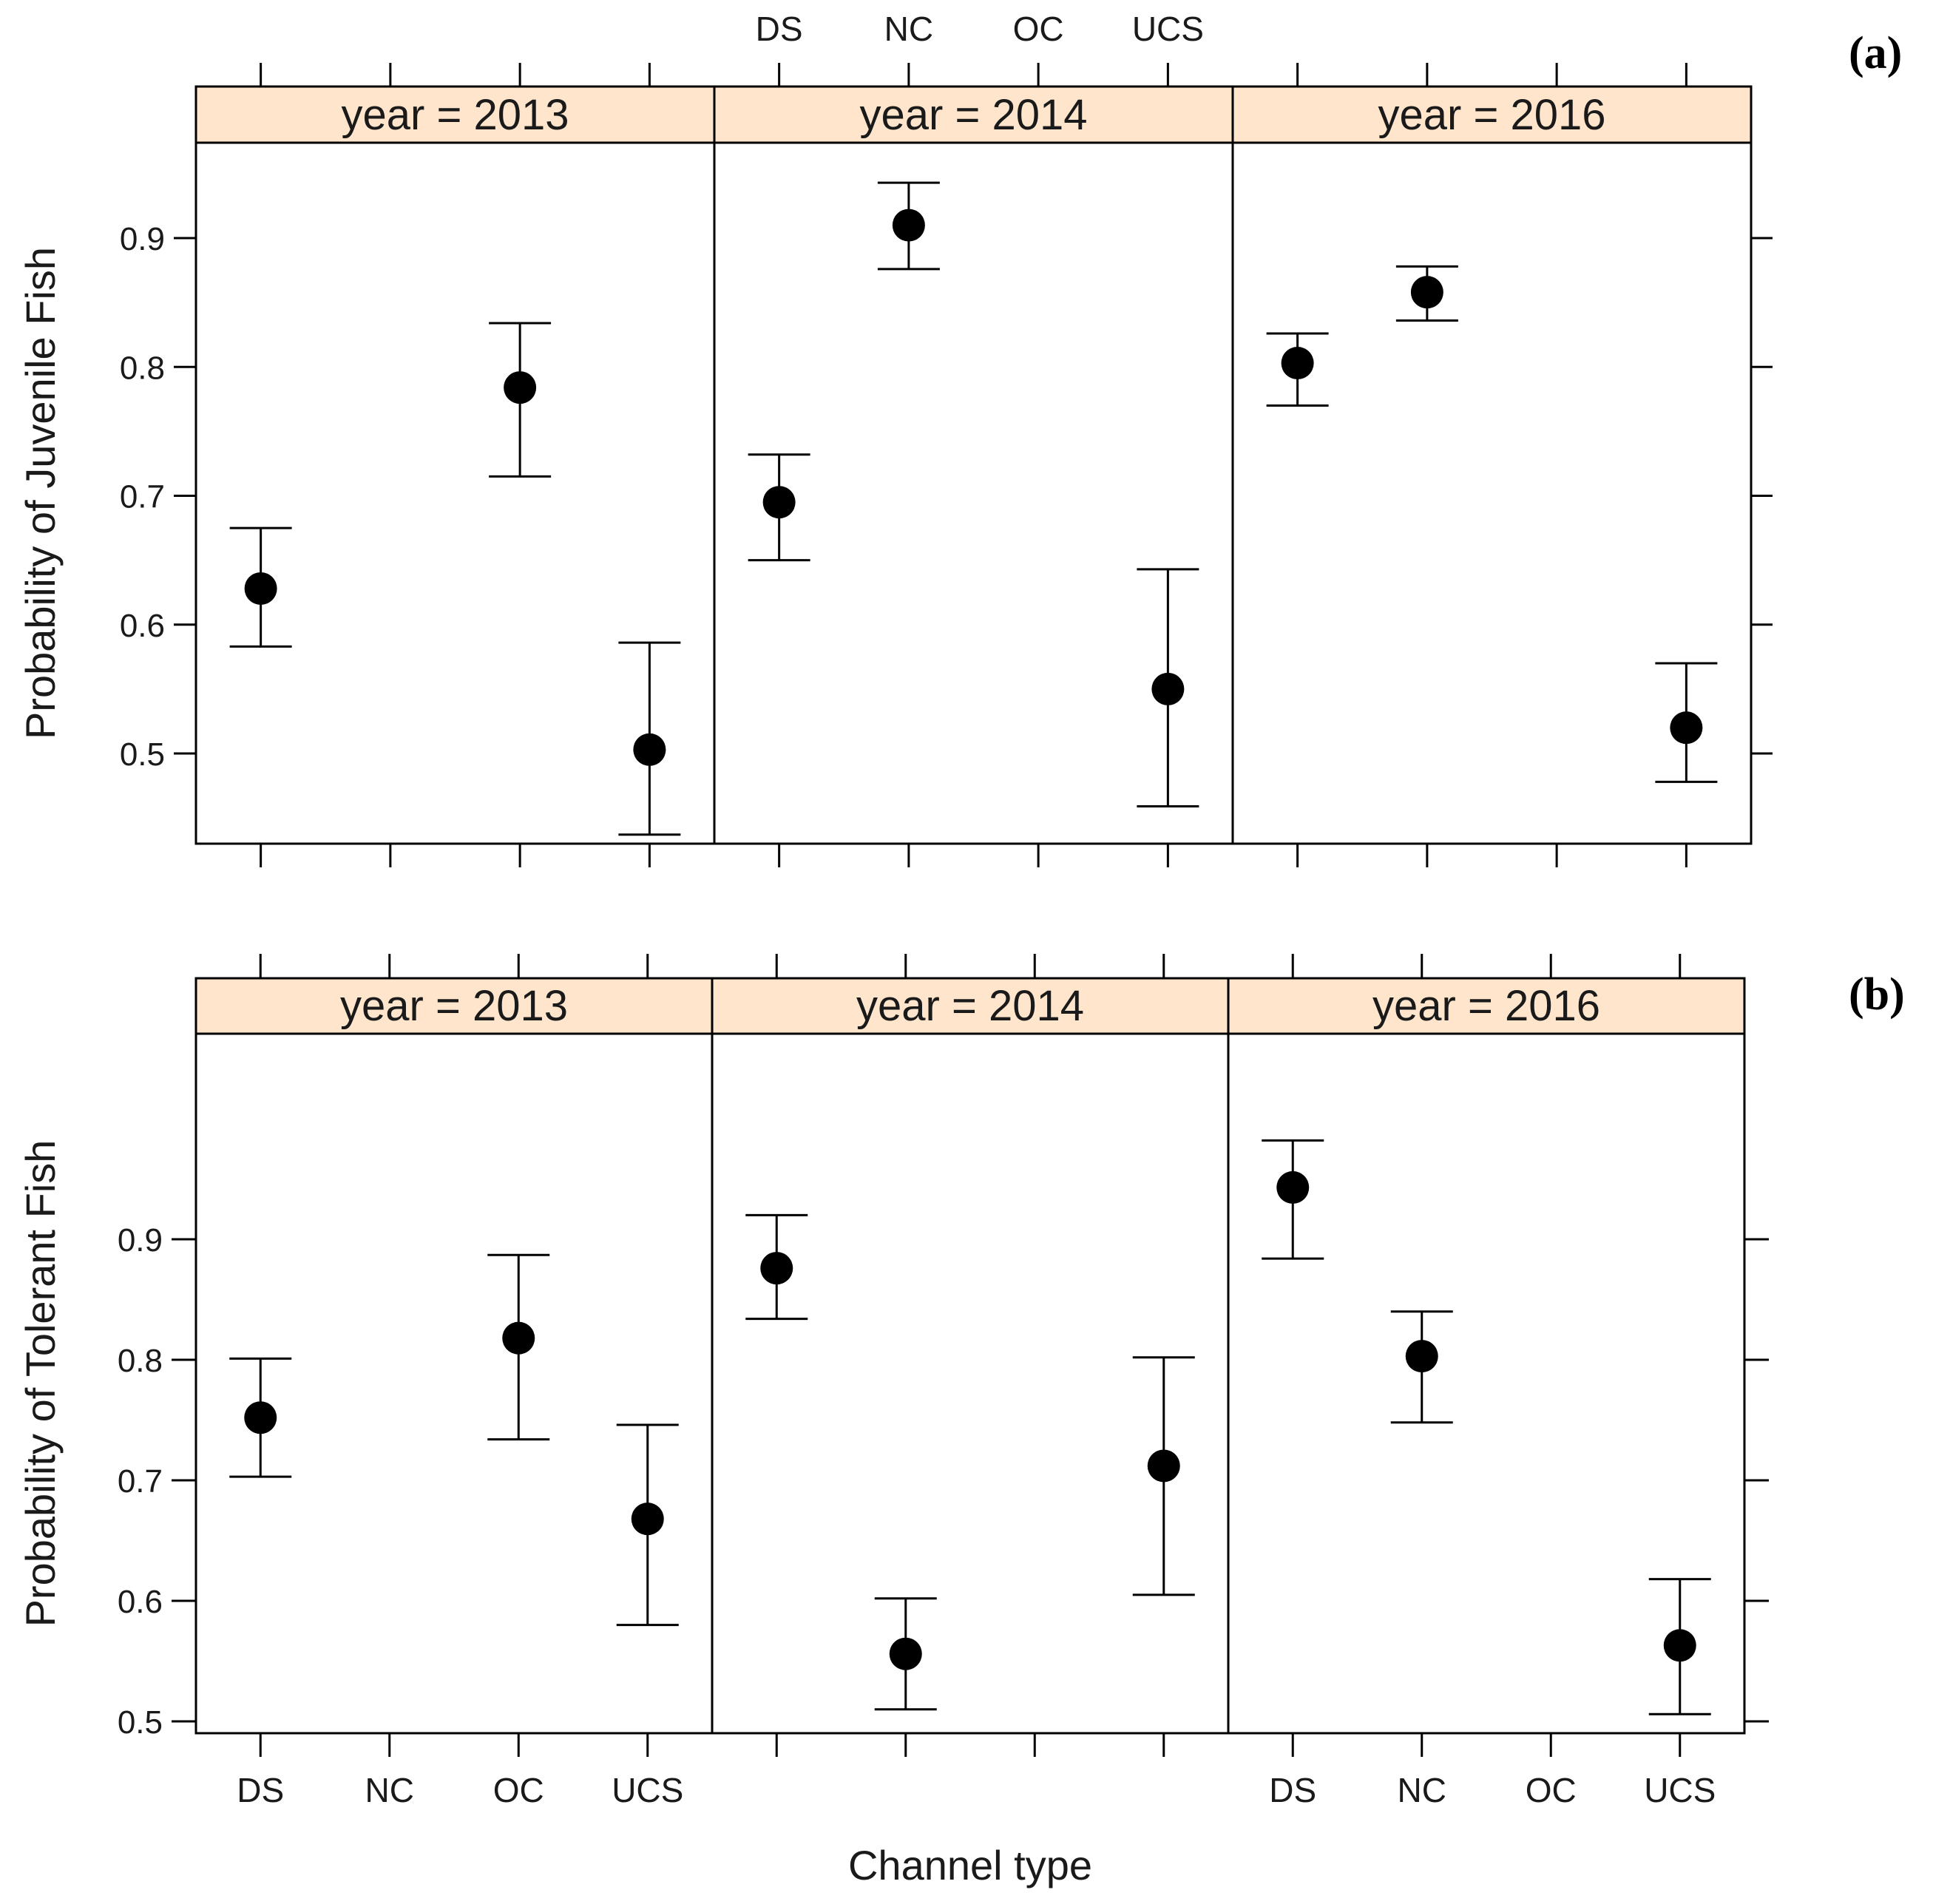  What do you see at coordinates (1038, 29) in the screenshot?
I see `x-tick-label-top: OC` at bounding box center [1038, 29].